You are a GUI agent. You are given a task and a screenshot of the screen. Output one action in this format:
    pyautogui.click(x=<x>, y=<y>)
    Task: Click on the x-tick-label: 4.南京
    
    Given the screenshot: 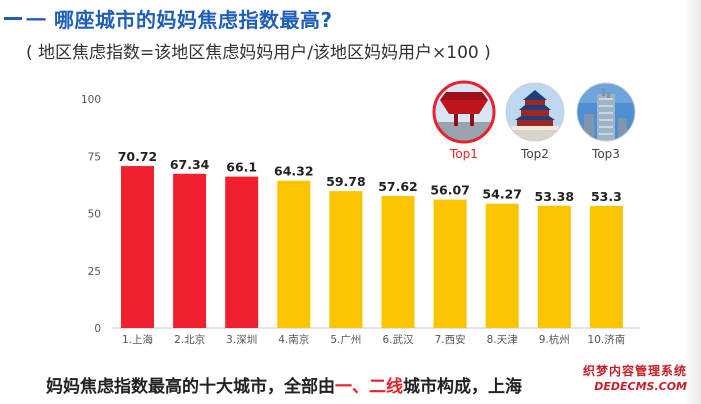 What is the action you would take?
    pyautogui.click(x=293, y=339)
    